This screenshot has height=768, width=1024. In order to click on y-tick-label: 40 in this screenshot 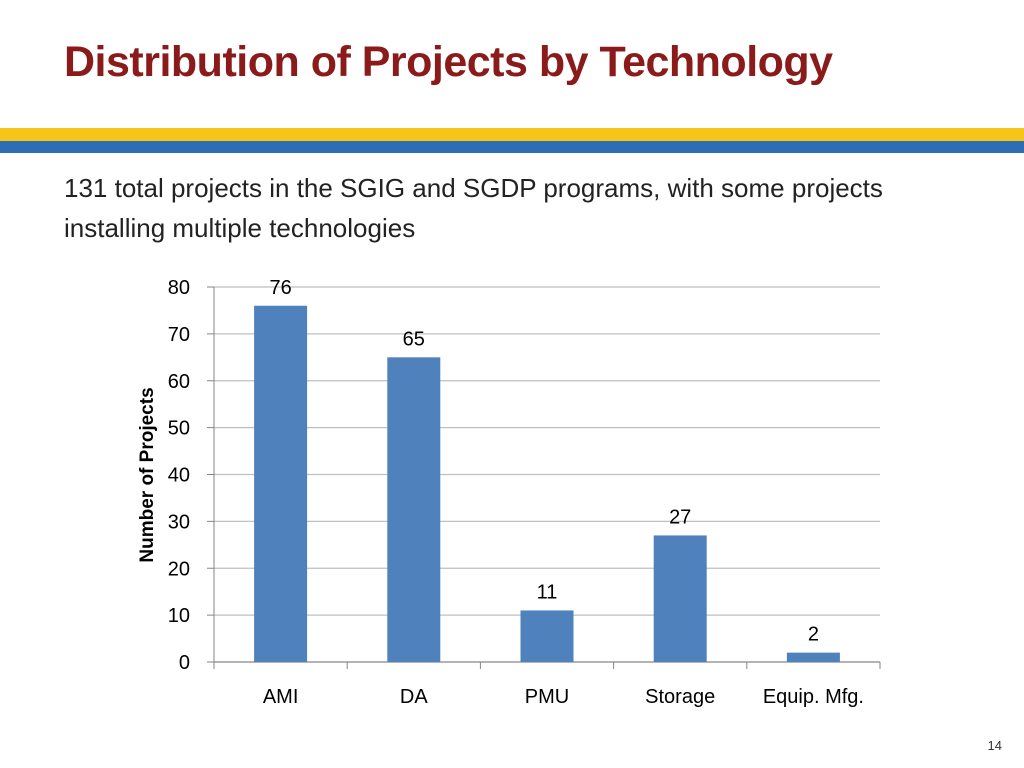, I will do `click(179, 476)`.